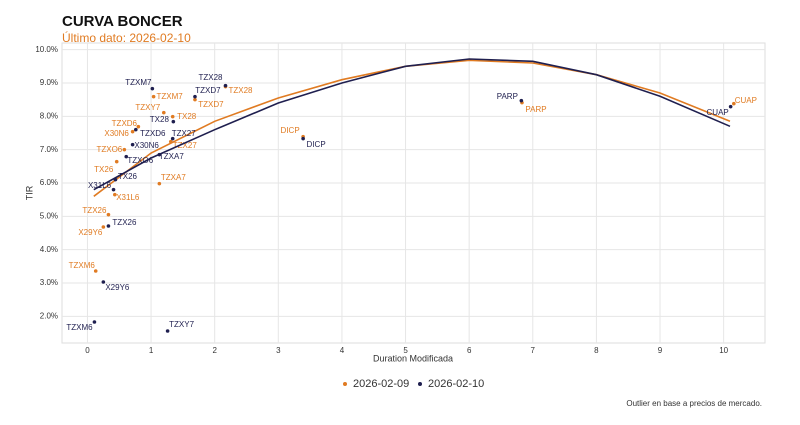  Describe the element at coordinates (49, 249) in the screenshot. I see `y-tick-label: 4.0%` at that location.